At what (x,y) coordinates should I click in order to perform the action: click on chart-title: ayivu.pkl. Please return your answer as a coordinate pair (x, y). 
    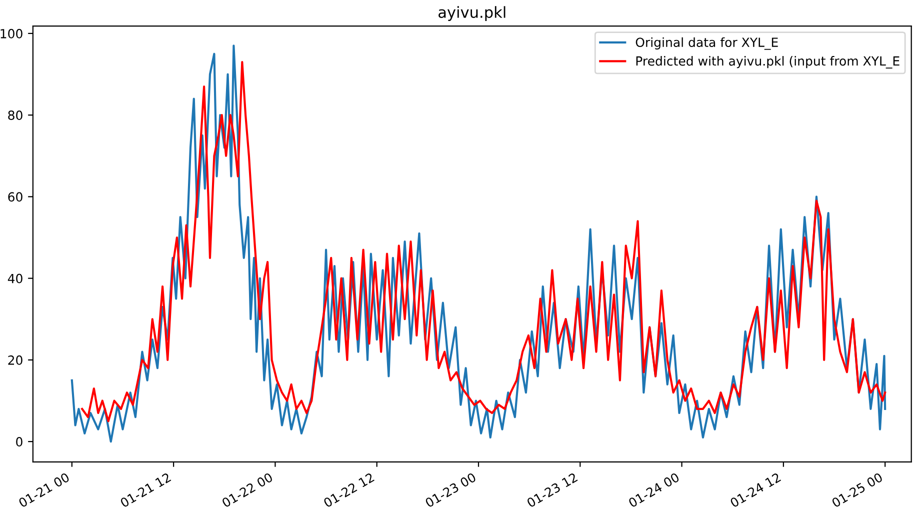
    Looking at the image, I should click on (472, 13).